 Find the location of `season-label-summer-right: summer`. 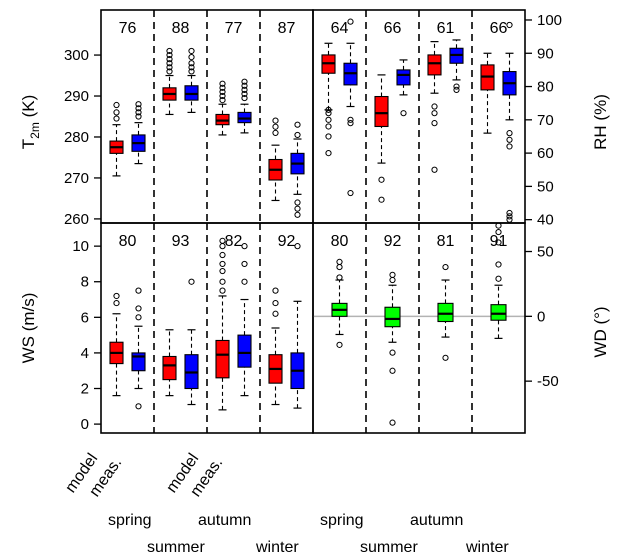

season-label-summer-right: summer is located at coordinates (389, 547).